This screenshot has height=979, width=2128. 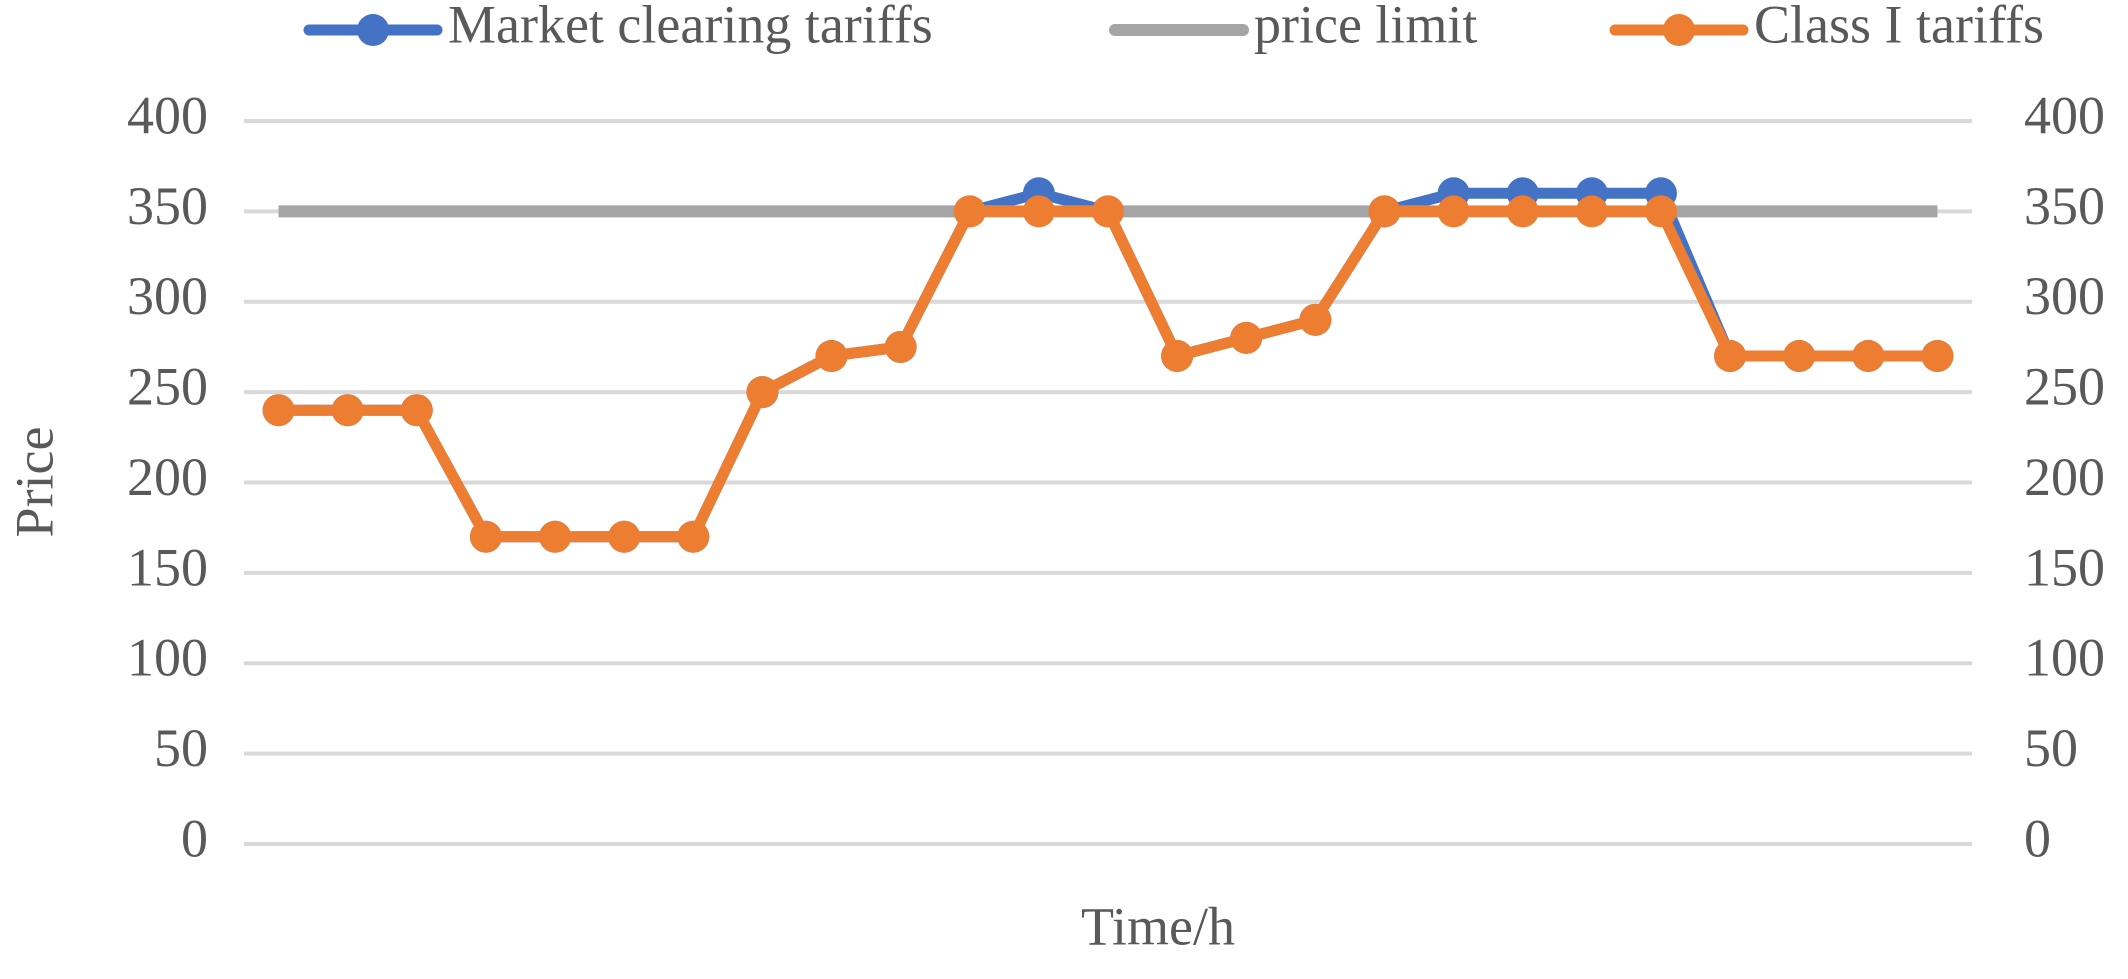 I want to click on y-axis-title: Price, so click(x=34, y=482).